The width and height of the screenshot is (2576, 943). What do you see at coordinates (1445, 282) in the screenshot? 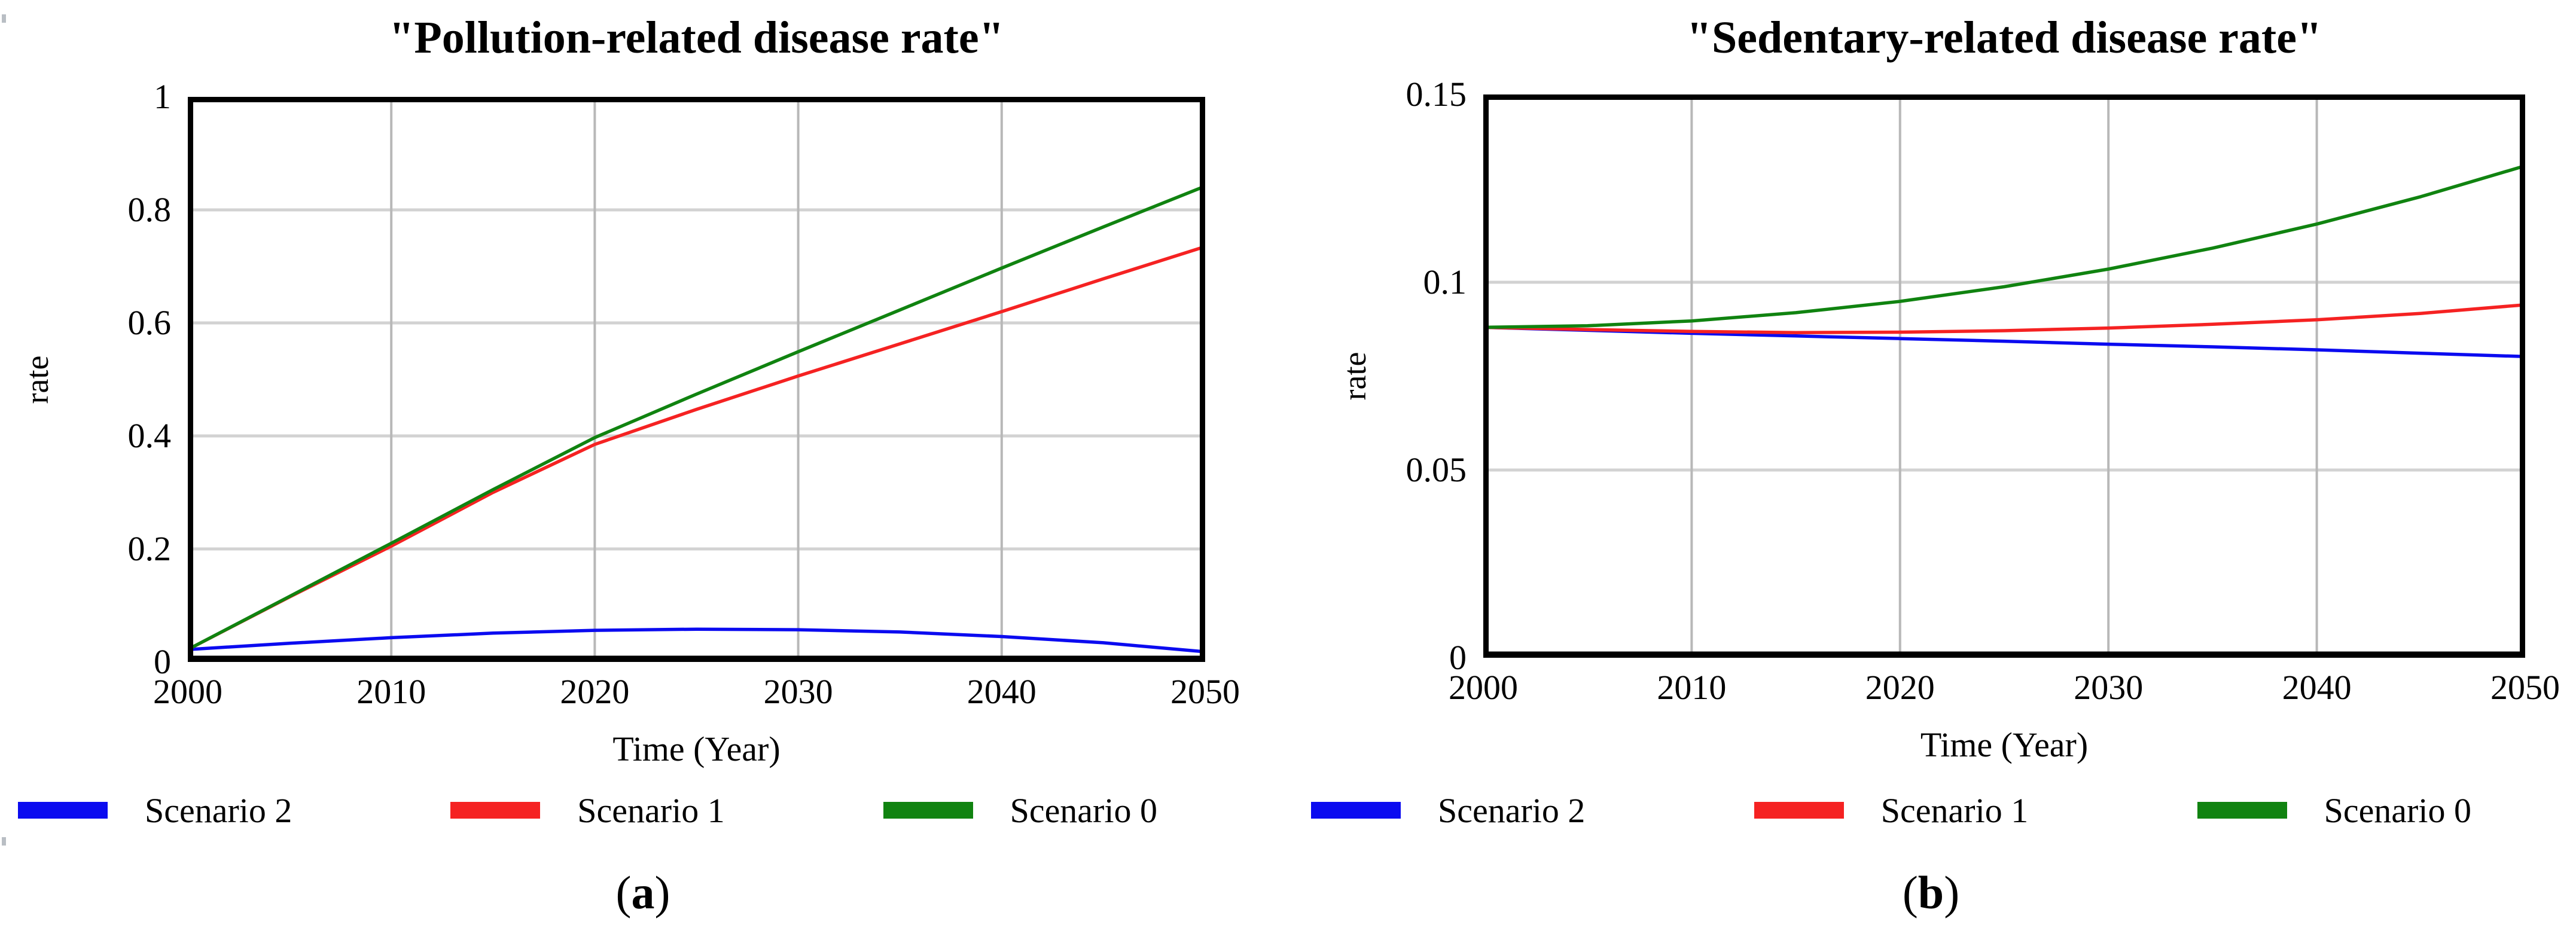
I see `y-tick-label: 0.1` at bounding box center [1445, 282].